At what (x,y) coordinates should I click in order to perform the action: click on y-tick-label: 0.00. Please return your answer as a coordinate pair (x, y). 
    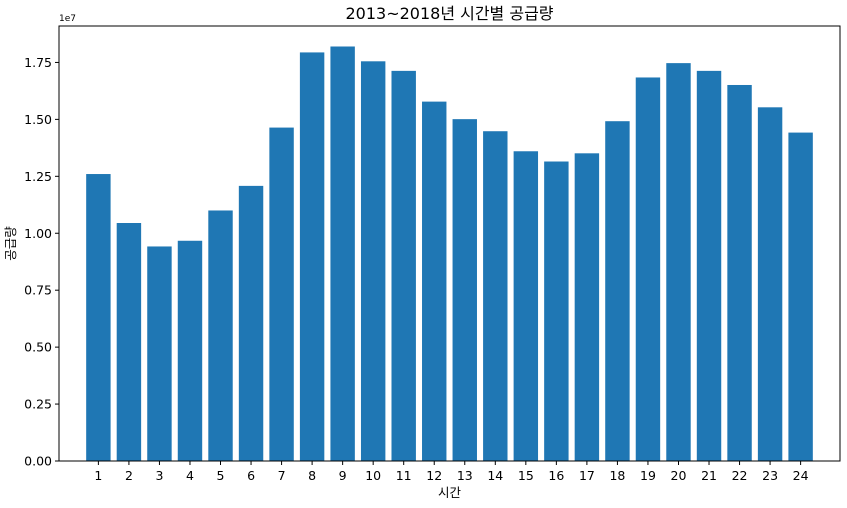
    Looking at the image, I should click on (38, 461).